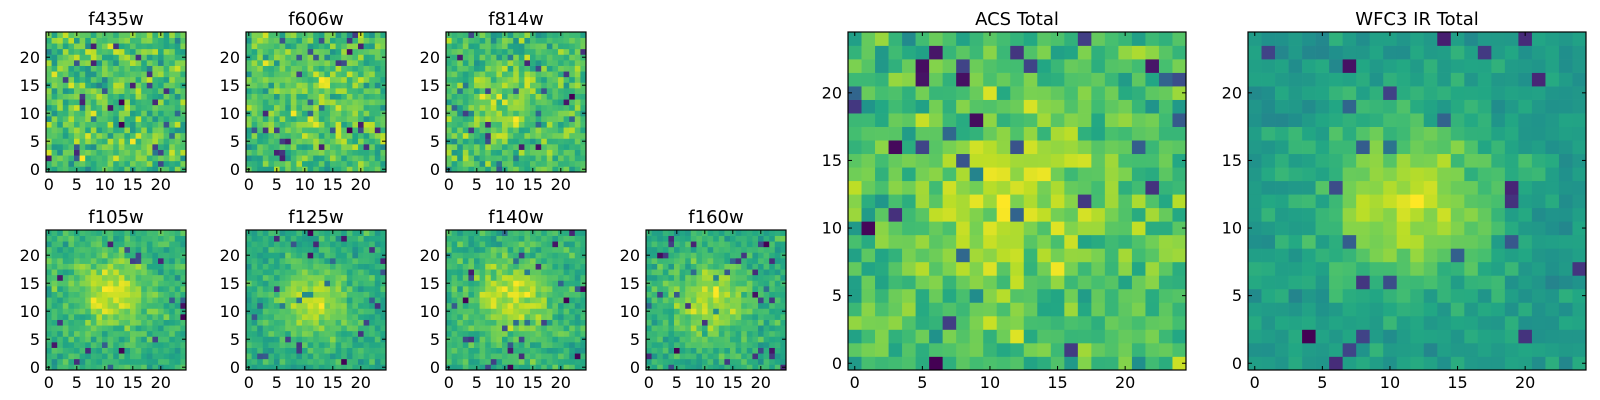 This screenshot has height=400, width=1600. Describe the element at coordinates (105, 184) in the screenshot. I see `x-tick-label: 10` at that location.